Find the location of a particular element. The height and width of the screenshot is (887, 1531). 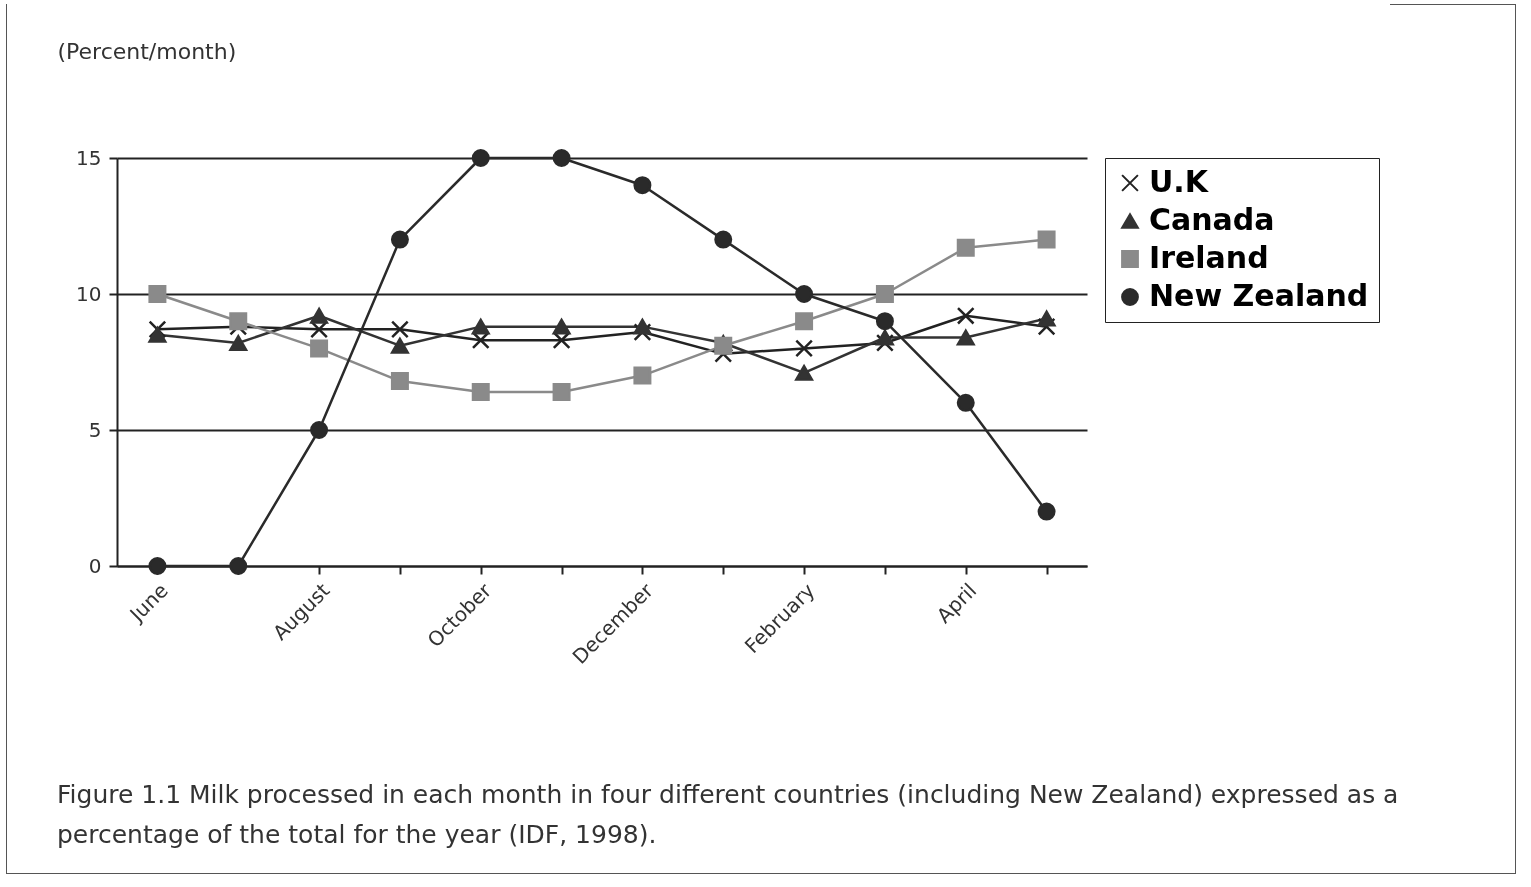

legend-label: New Zealand is located at coordinates (1259, 295).